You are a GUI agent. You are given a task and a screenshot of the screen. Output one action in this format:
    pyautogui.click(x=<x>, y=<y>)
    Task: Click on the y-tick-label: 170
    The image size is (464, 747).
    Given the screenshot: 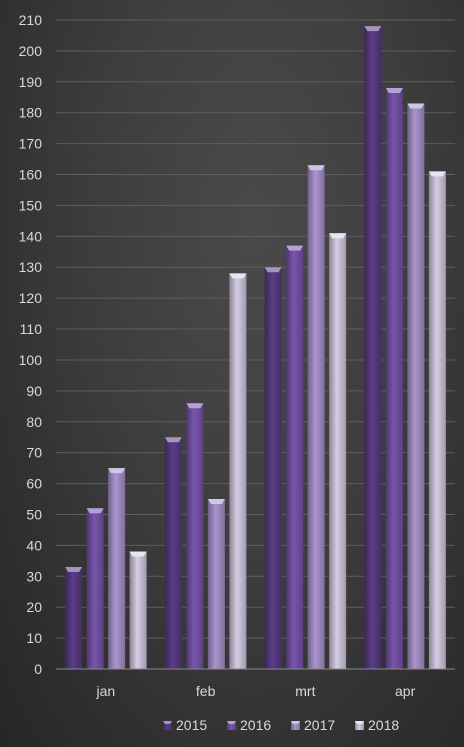 What is the action you would take?
    pyautogui.click(x=31, y=144)
    